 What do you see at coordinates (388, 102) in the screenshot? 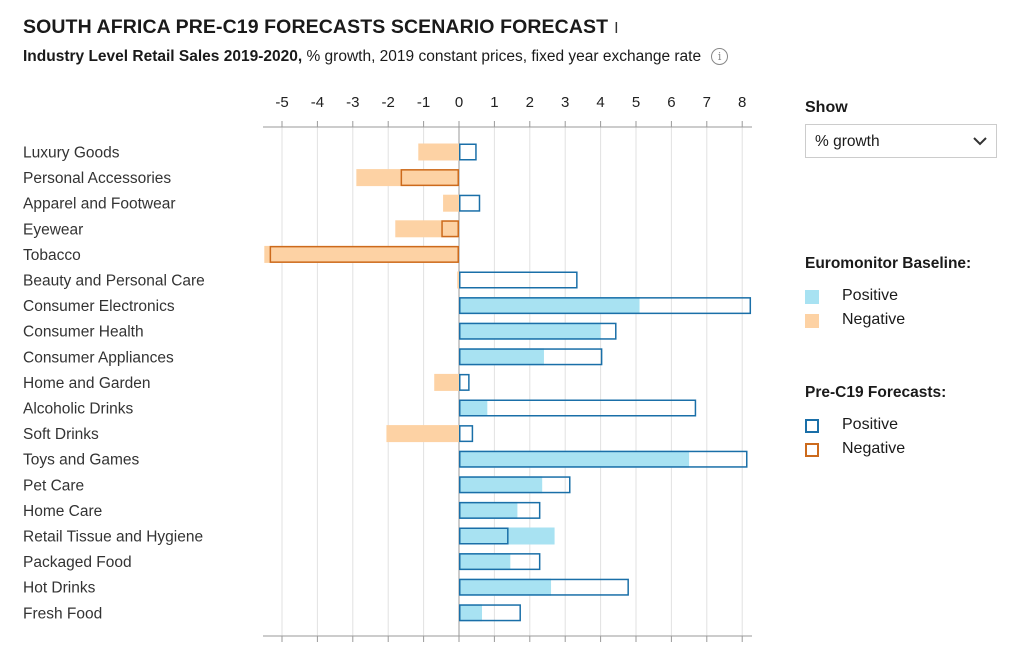
I see `x-tick-label: -2` at bounding box center [388, 102].